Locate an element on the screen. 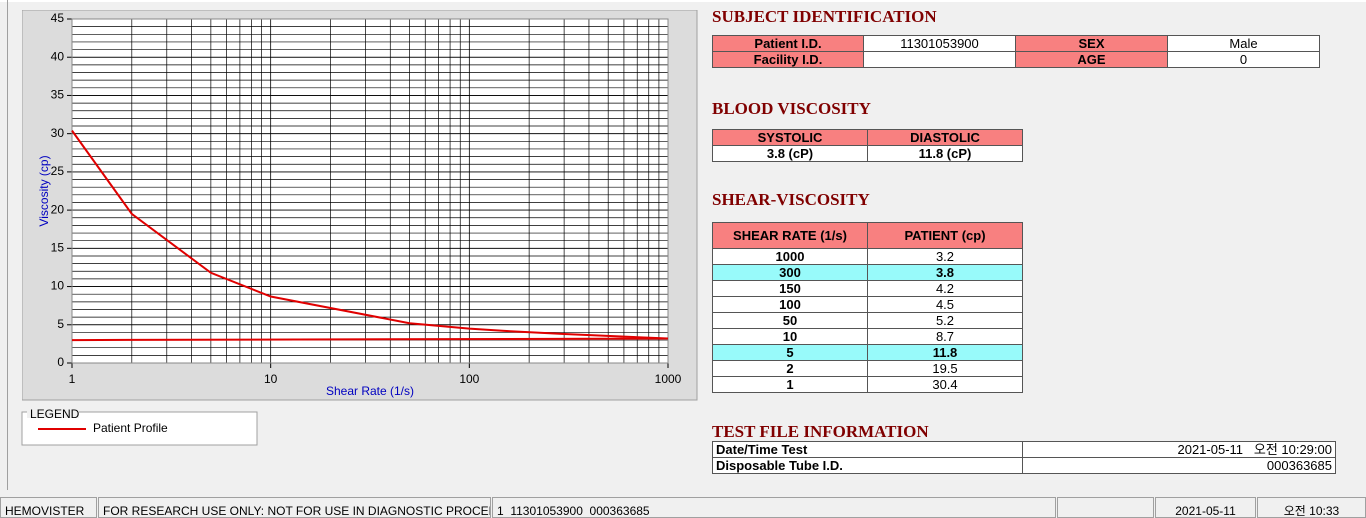 Image resolution: width=1366 pixels, height=518 pixels. value-cell: 4.2 is located at coordinates (945, 288).